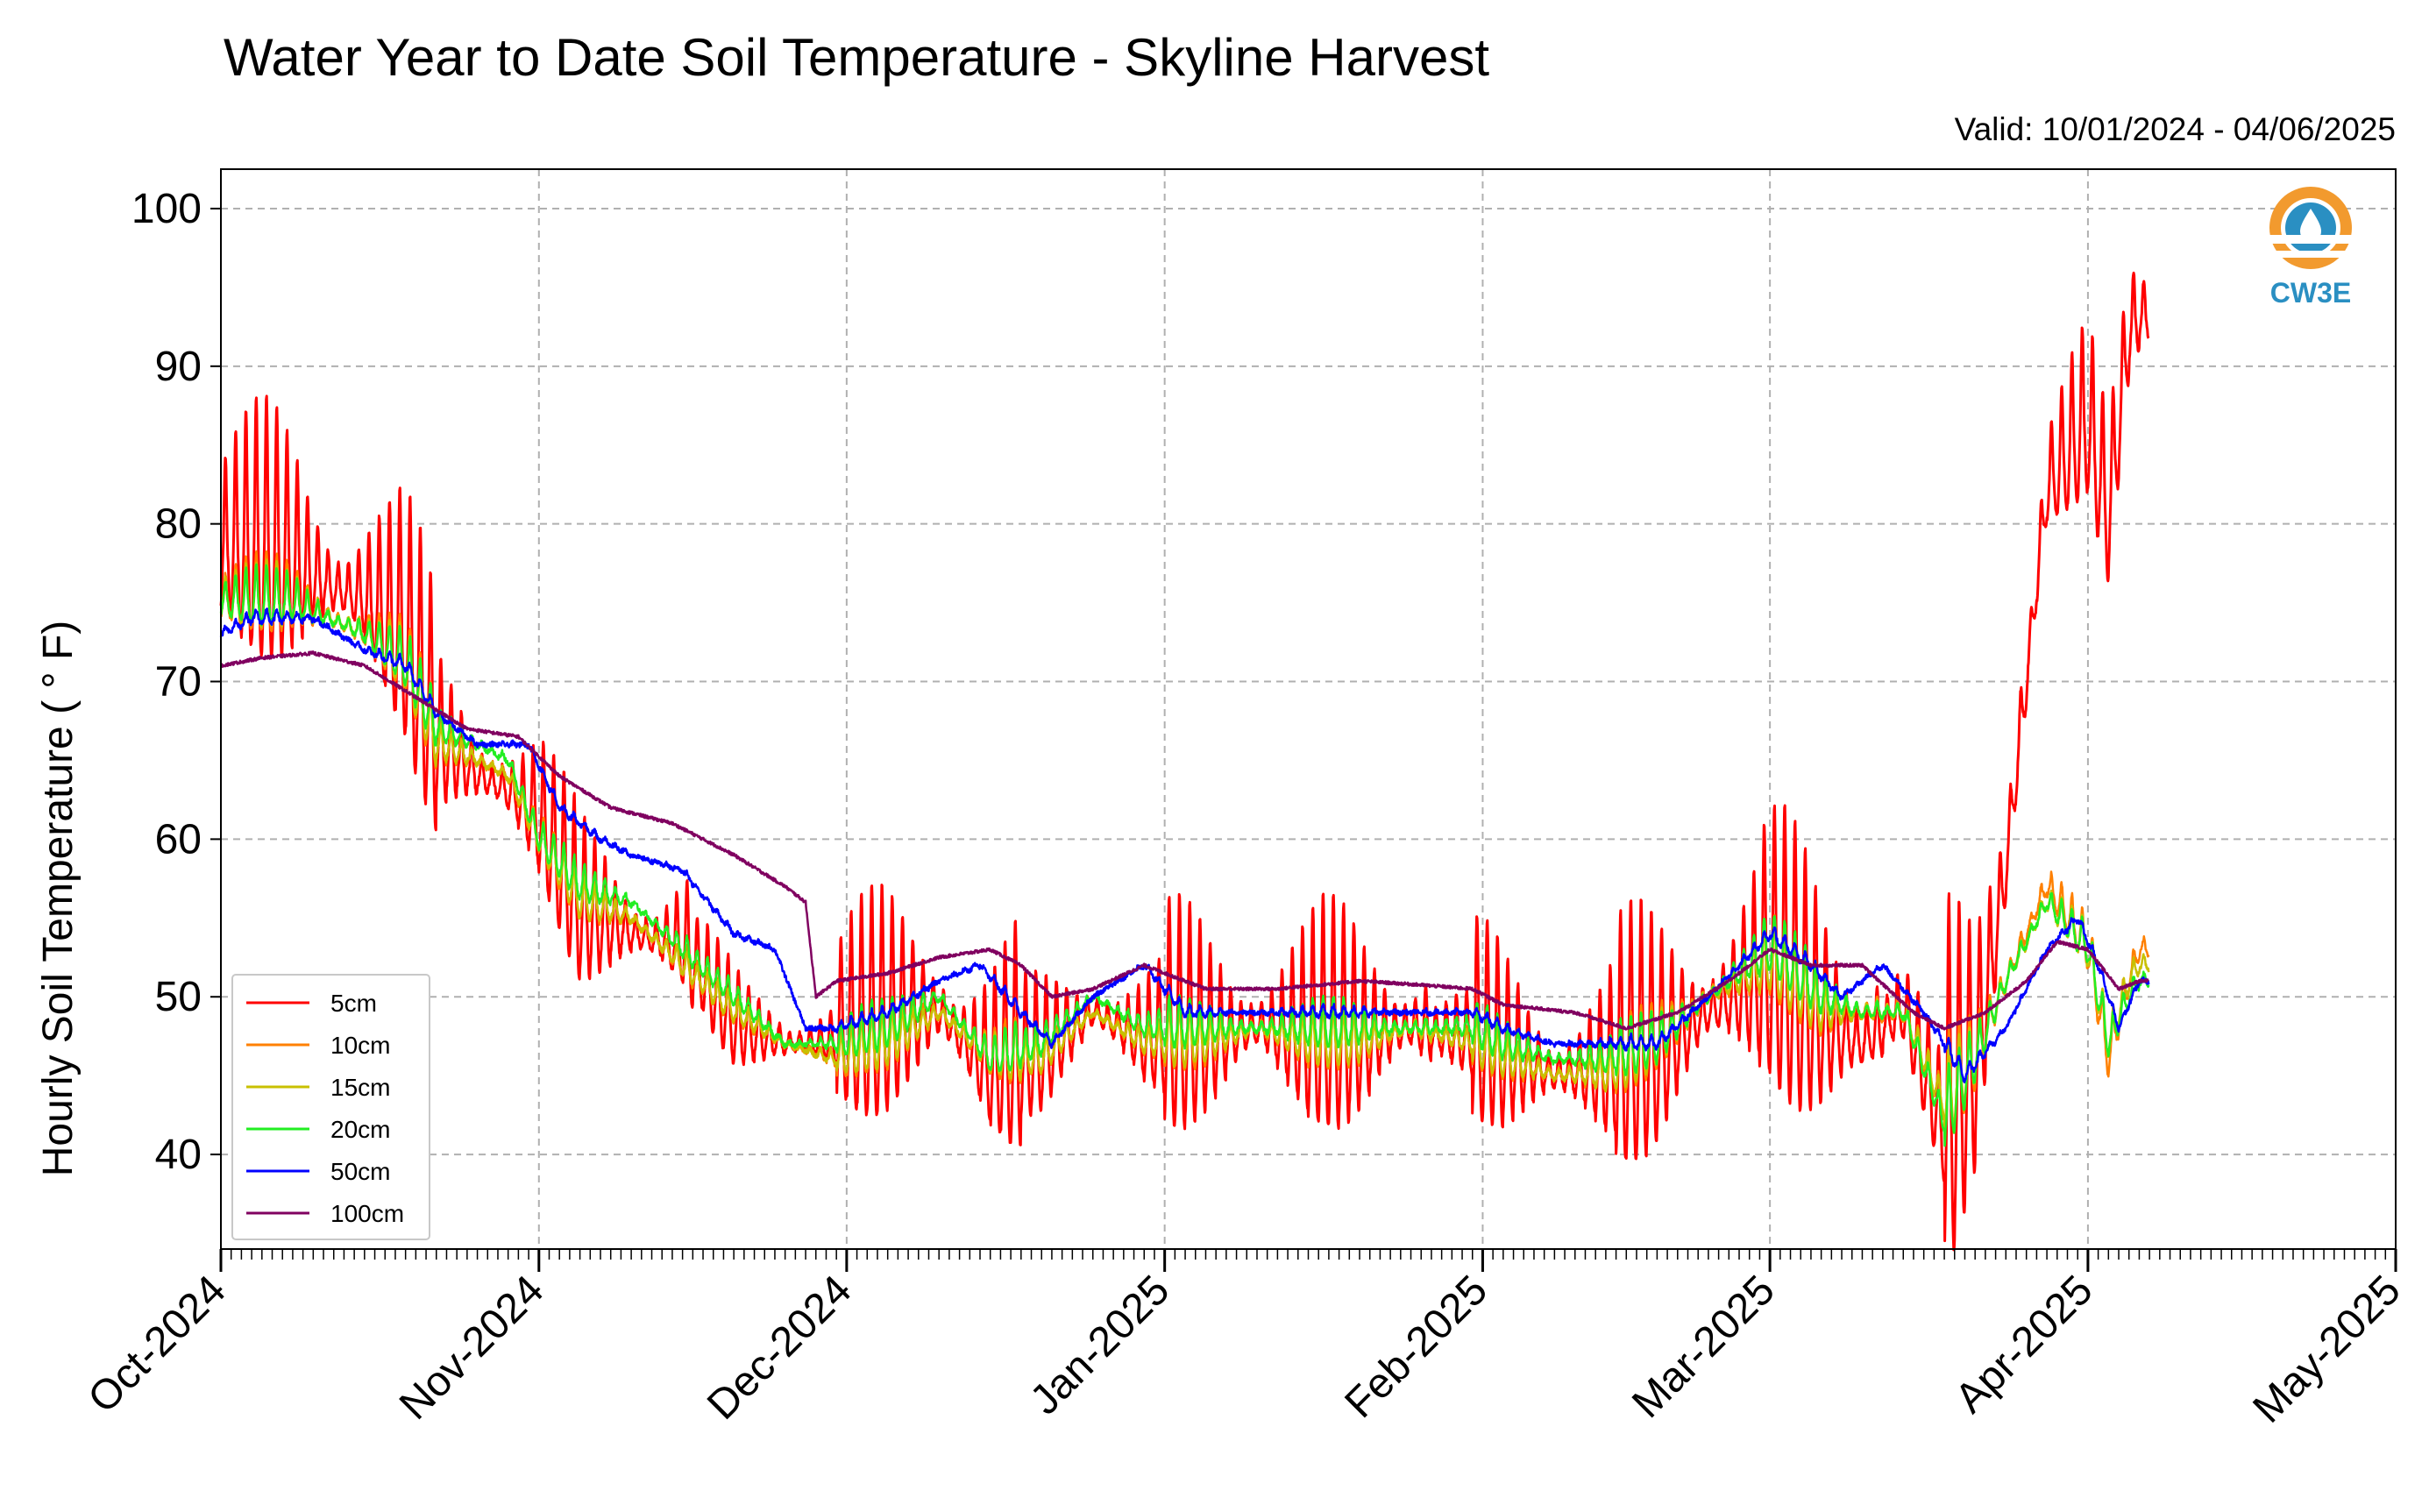  I want to click on legend-label-20cm: 20cm, so click(360, 1129).